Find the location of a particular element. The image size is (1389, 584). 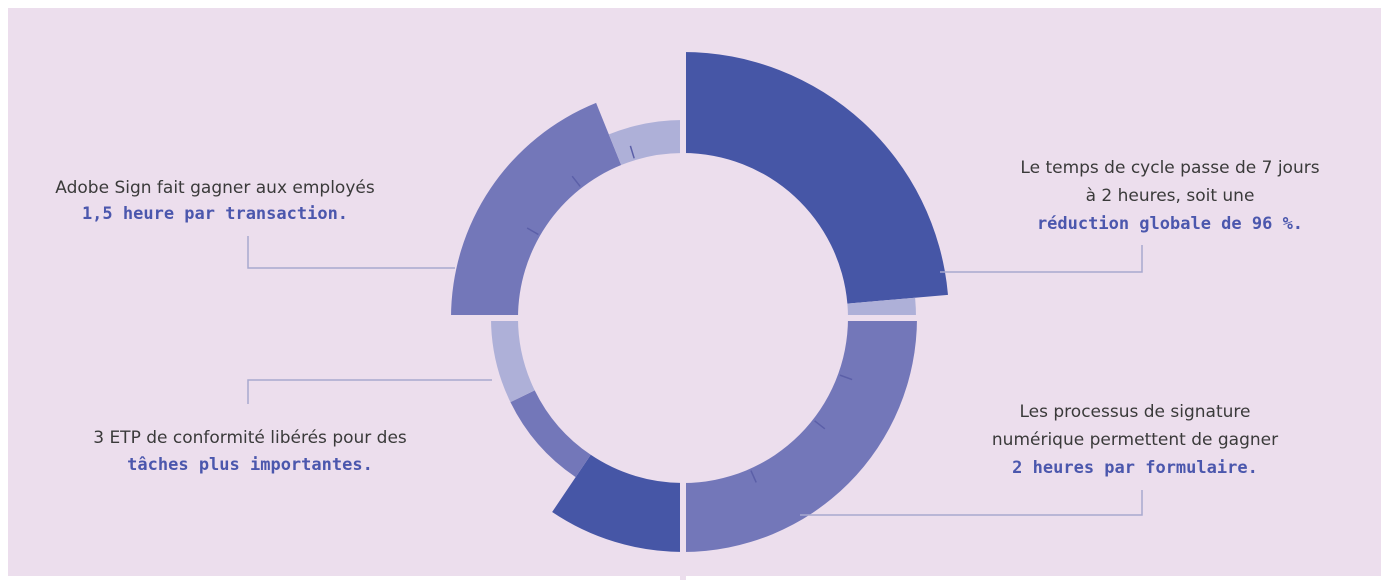

callout-line: Adobe Sign fait gagner aux employés is located at coordinates (215, 188).